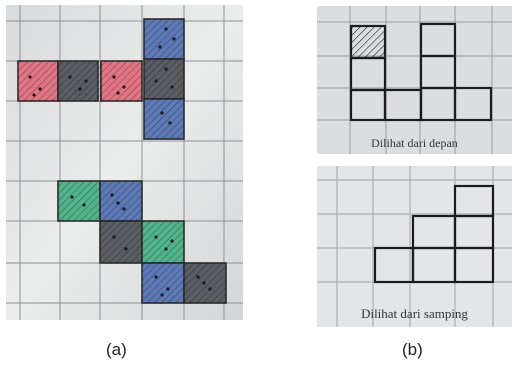  What do you see at coordinates (412, 349) in the screenshot?
I see `figure-label-b: (b)` at bounding box center [412, 349].